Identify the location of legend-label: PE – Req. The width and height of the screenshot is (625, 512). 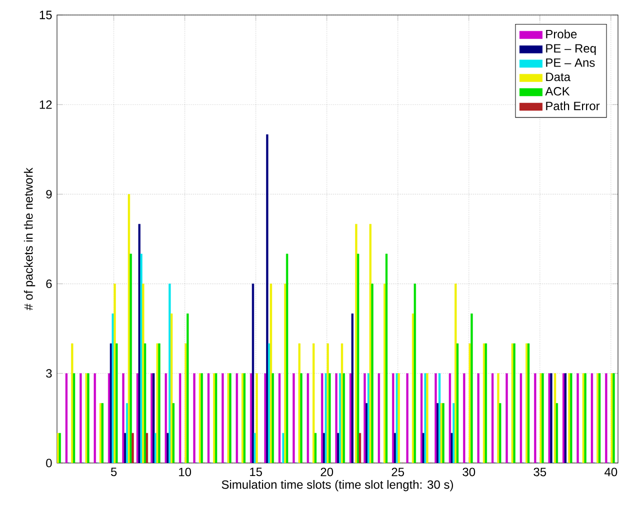
(571, 50).